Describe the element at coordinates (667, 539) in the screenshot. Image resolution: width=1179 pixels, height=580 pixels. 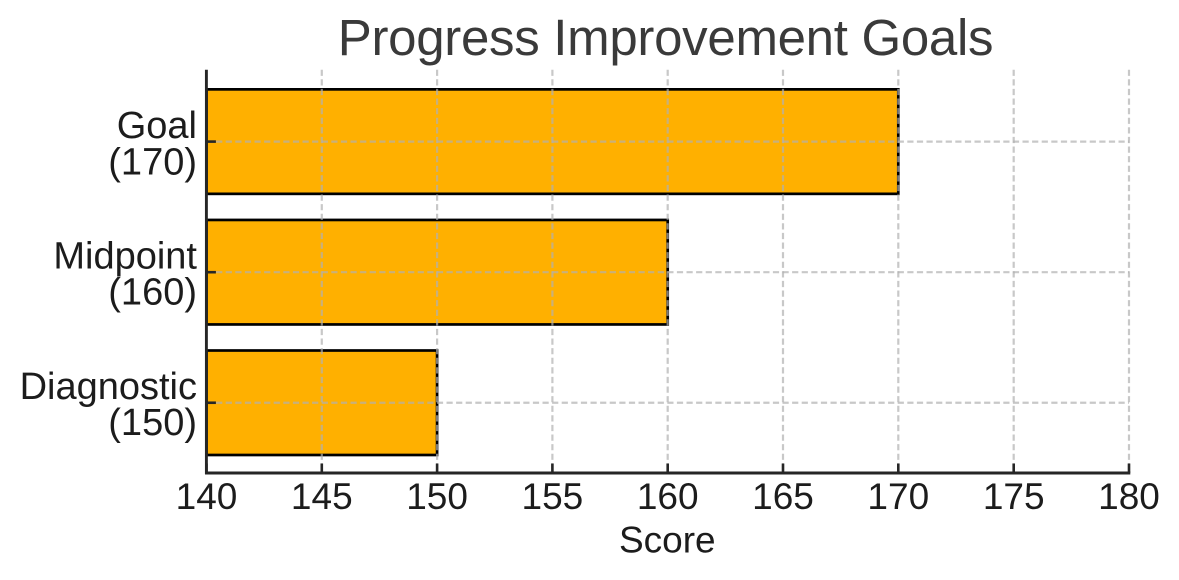
I see `svg-text: Score` at that location.